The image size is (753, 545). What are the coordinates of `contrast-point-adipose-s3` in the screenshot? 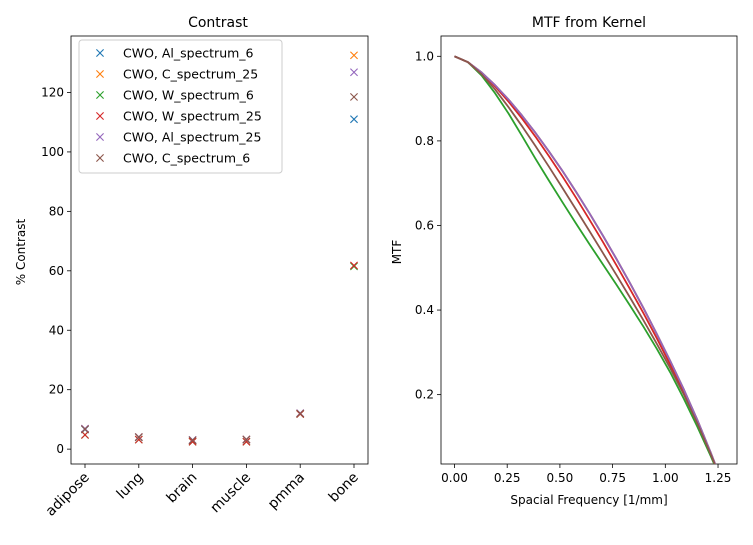 It's located at (85, 434).